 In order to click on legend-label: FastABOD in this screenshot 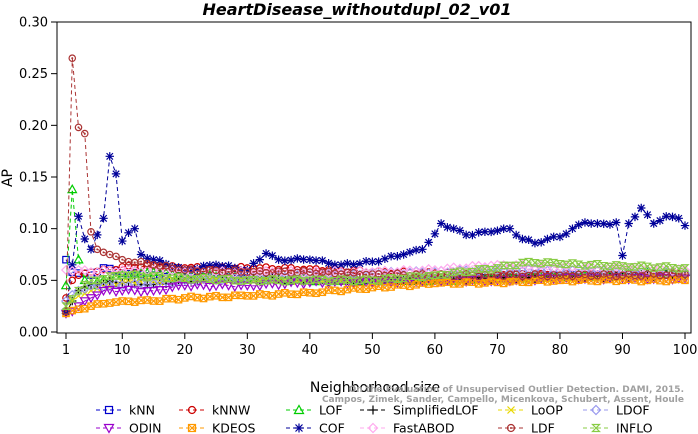, I will do `click(424, 427)`.